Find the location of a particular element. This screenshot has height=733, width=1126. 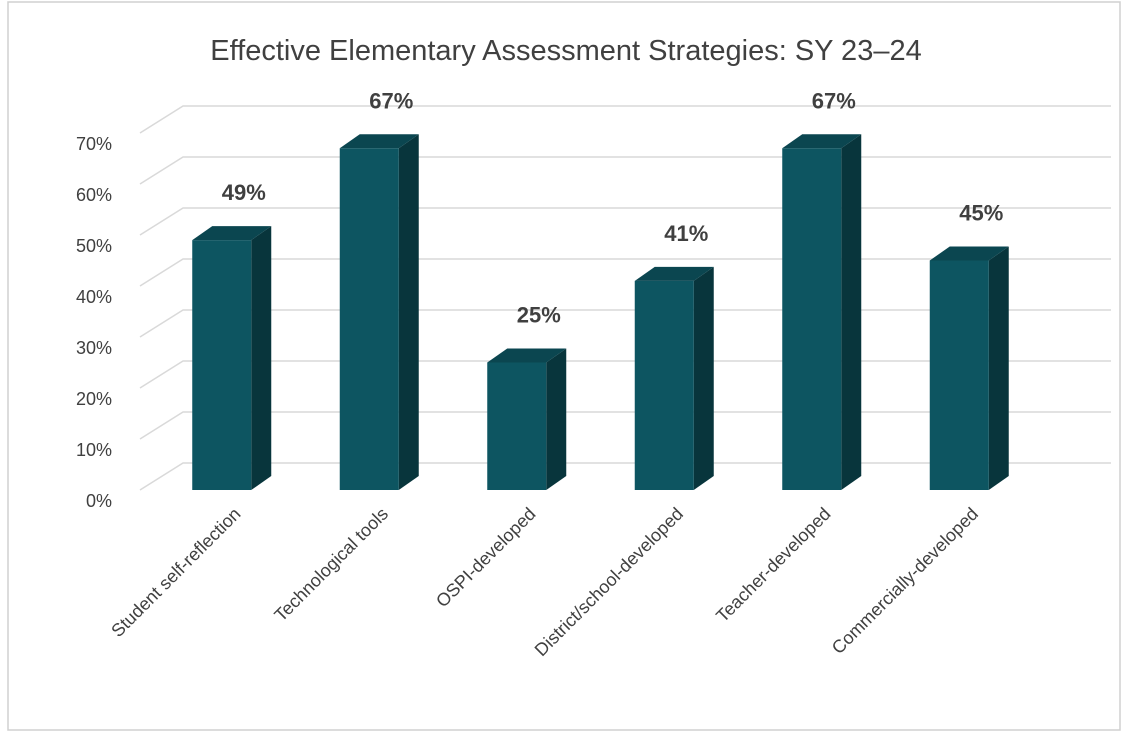

y-tick-label: 50% is located at coordinates (94, 246).